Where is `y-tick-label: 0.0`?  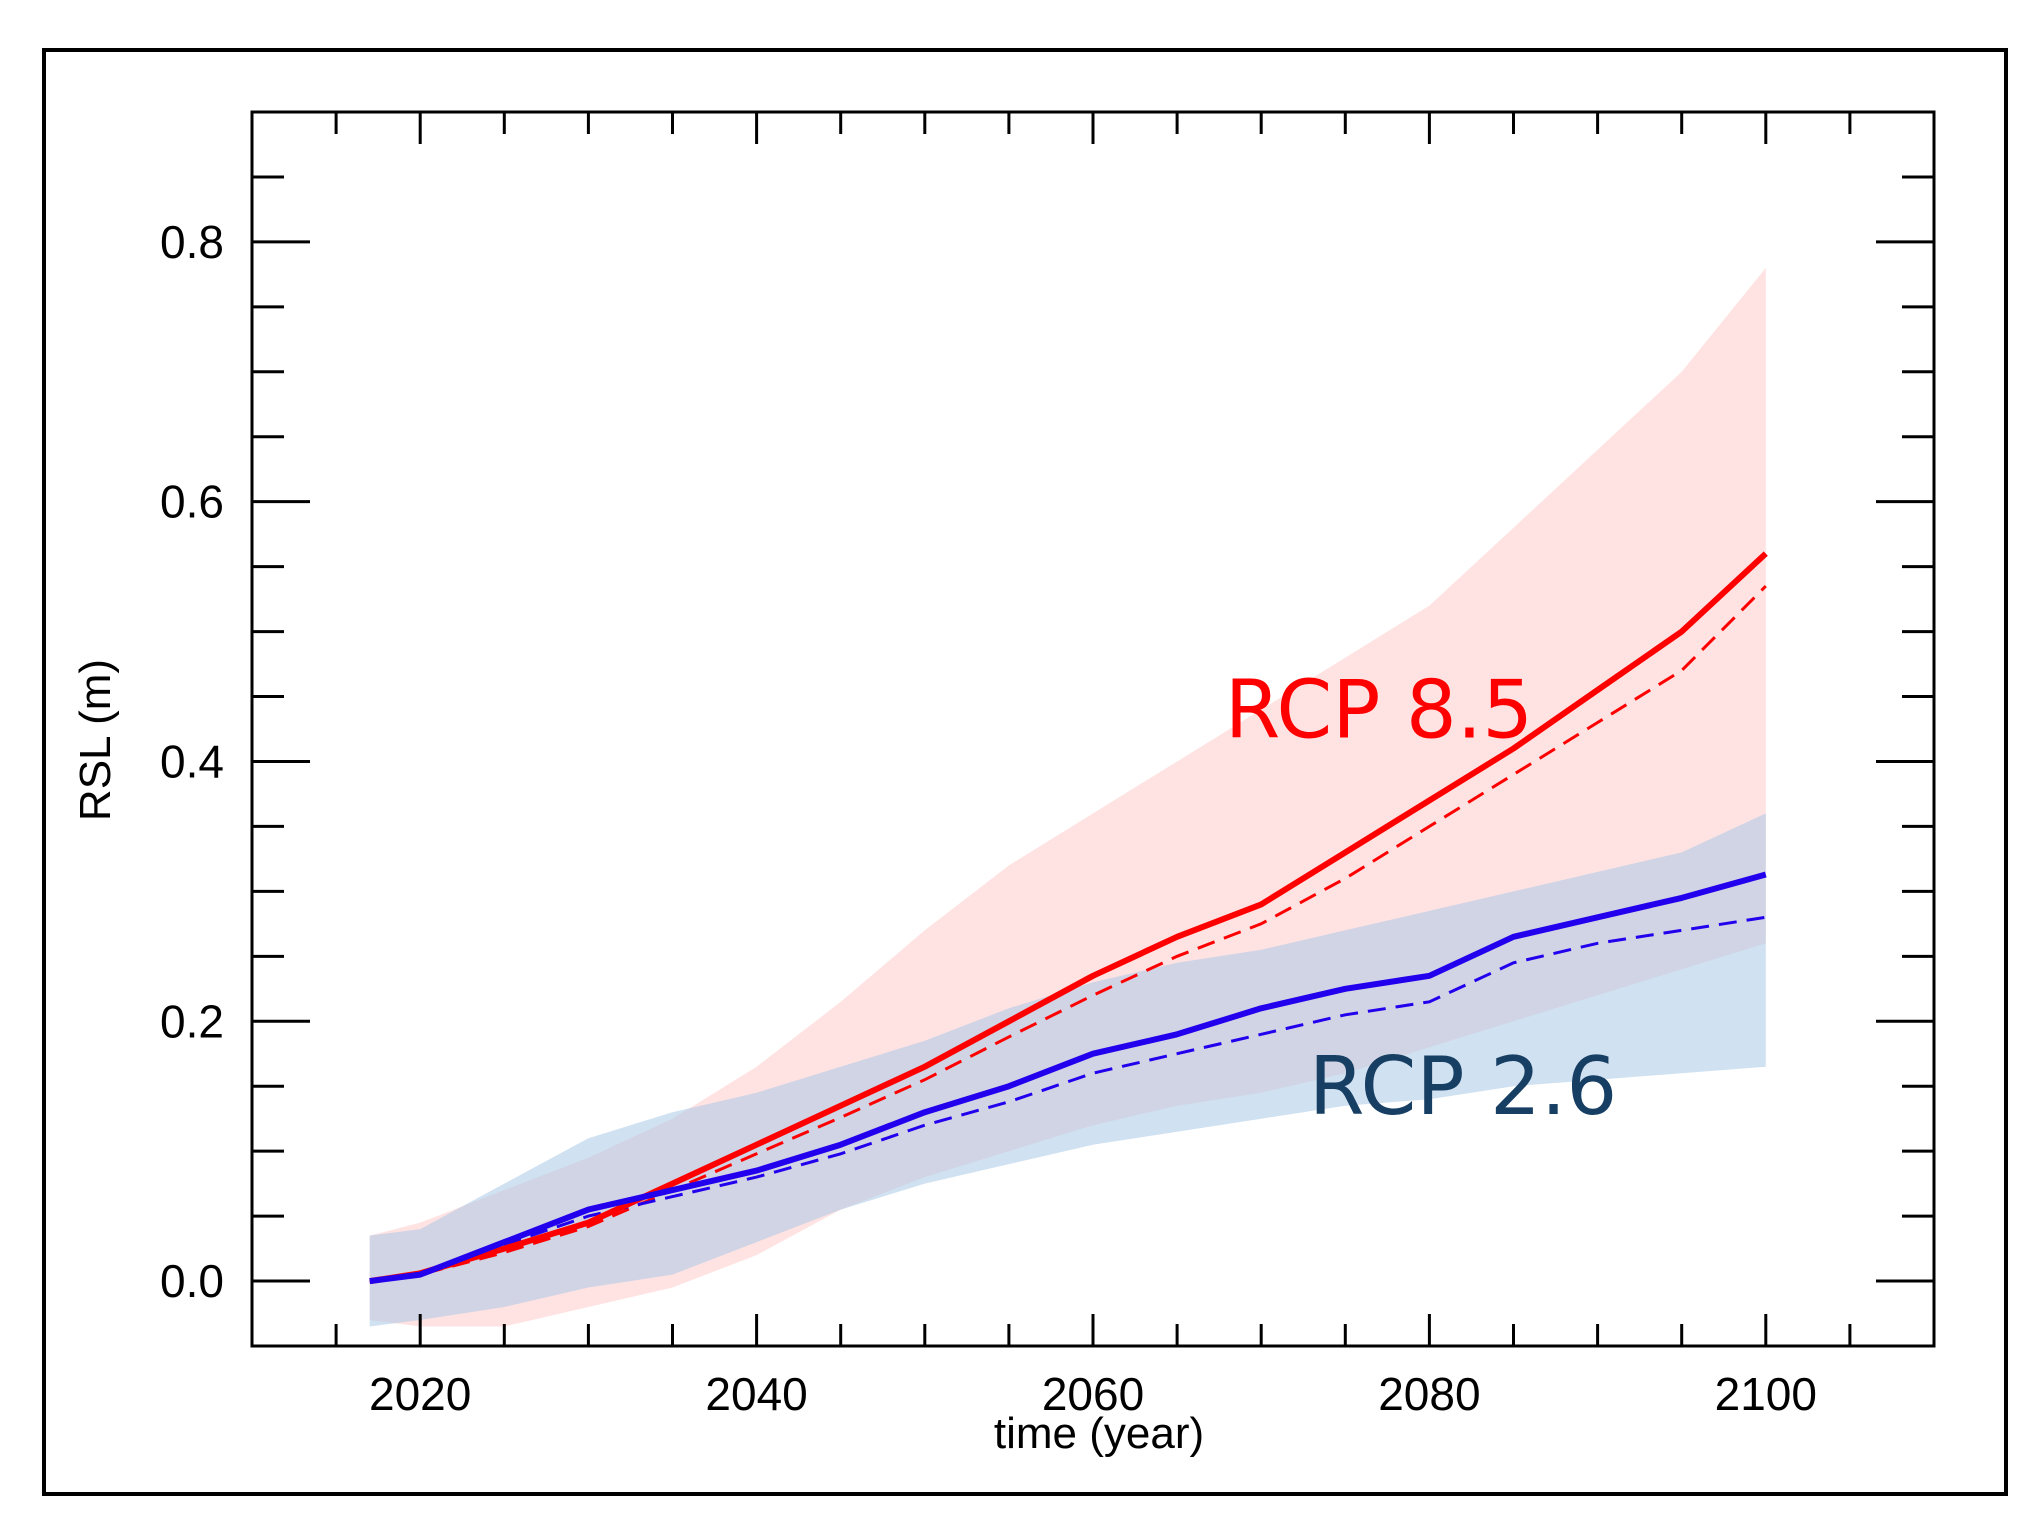
y-tick-label: 0.0 is located at coordinates (192, 1281).